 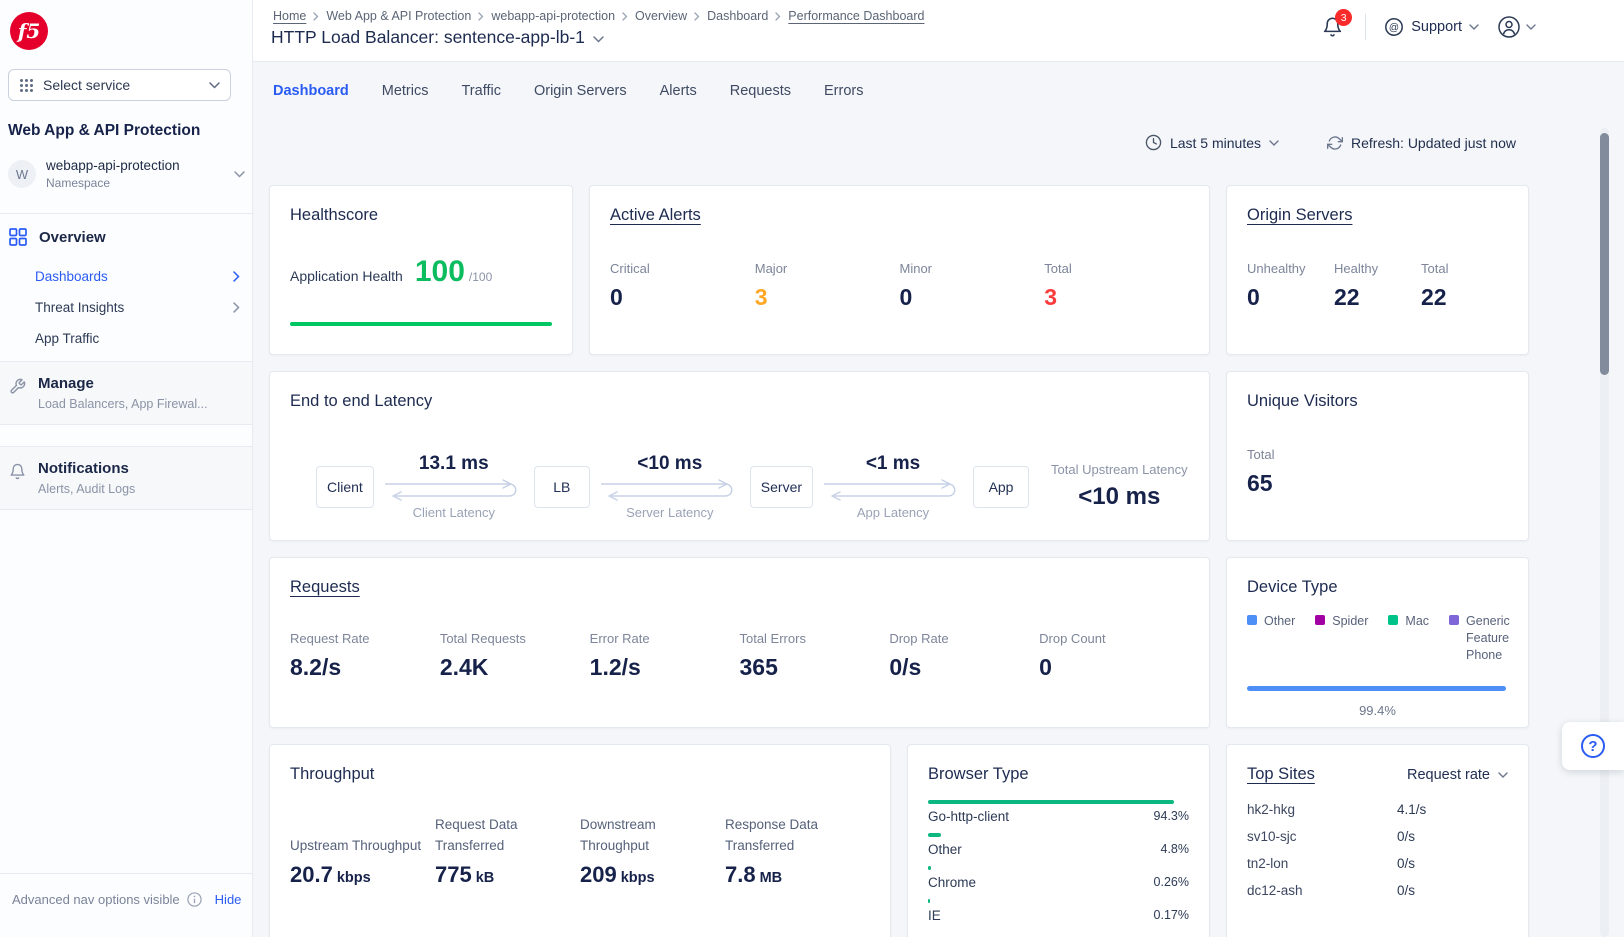 I want to click on tab-origin-servers: Origin Servers, so click(x=580, y=91).